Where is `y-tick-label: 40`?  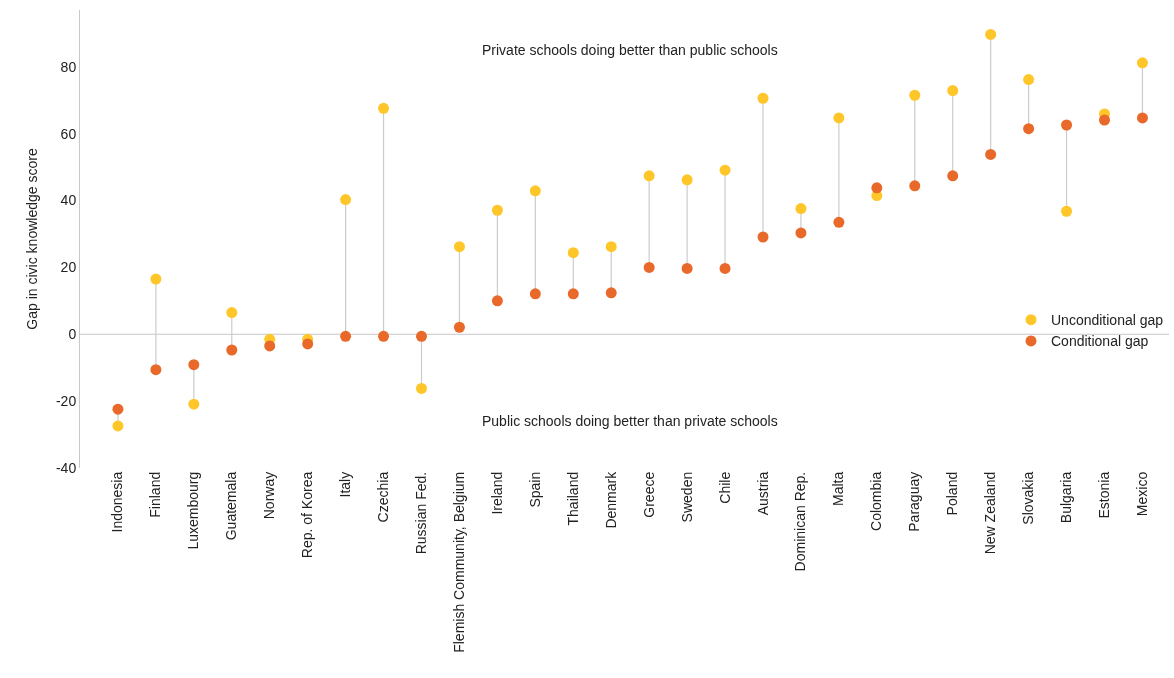
y-tick-label: 40 is located at coordinates (68, 200).